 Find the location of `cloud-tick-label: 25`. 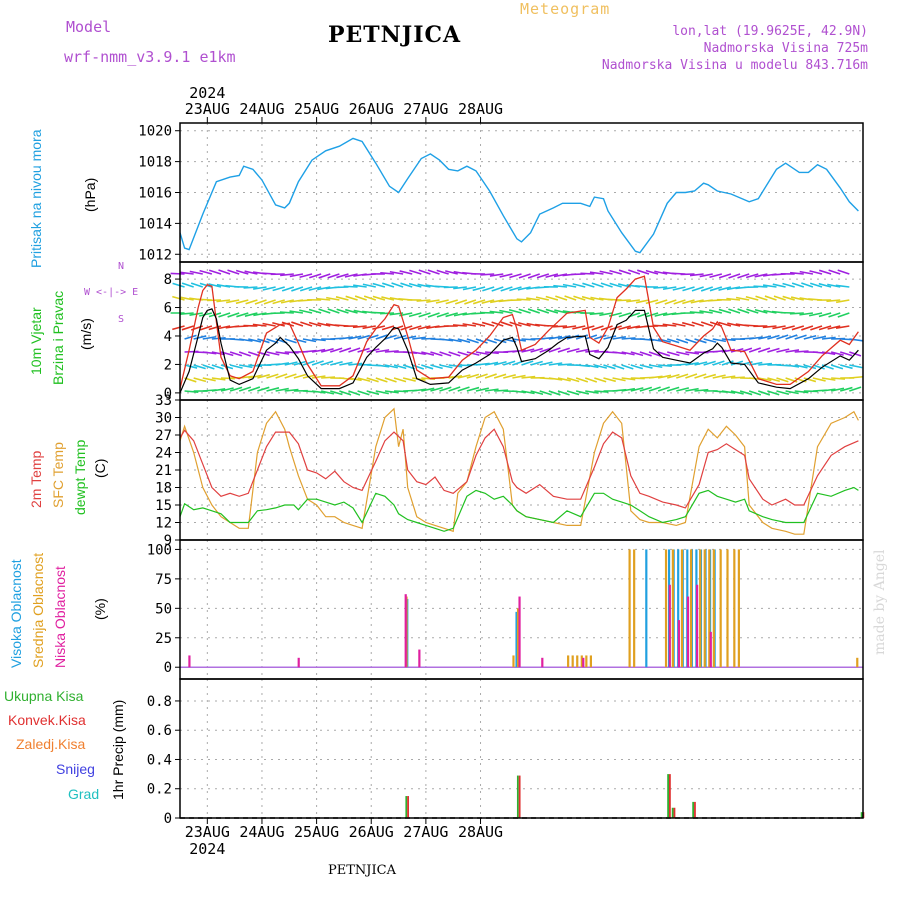

cloud-tick-label: 25 is located at coordinates (163, 639).